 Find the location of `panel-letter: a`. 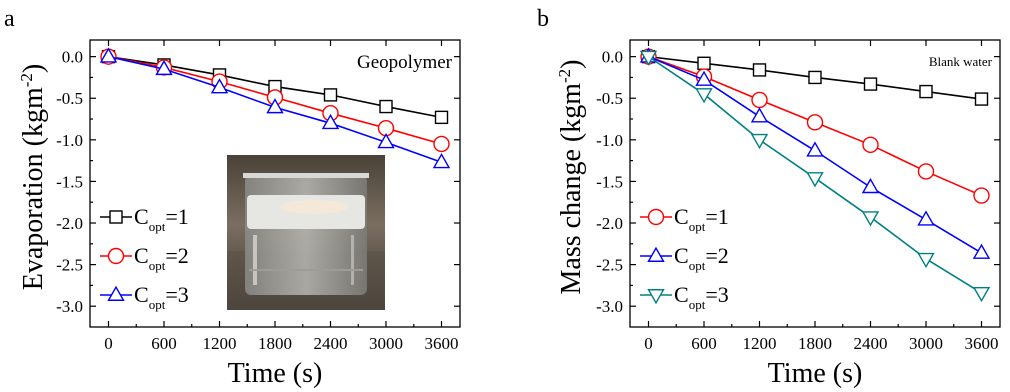

panel-letter: a is located at coordinates (9, 19).